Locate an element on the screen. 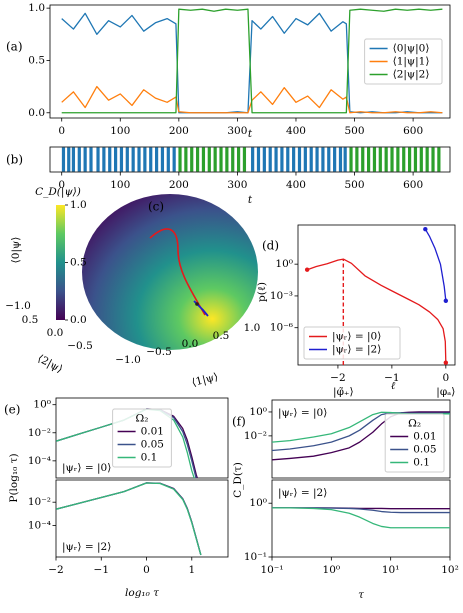 The image size is (463, 613). x-tick-label: 1 is located at coordinates (191, 570).